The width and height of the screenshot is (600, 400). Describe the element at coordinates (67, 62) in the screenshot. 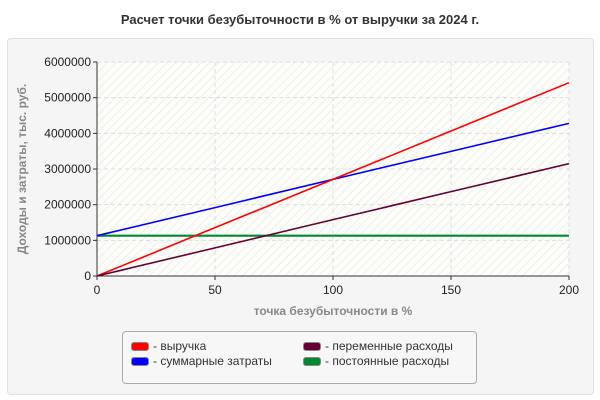

I see `y-tick-label: 6000000` at that location.